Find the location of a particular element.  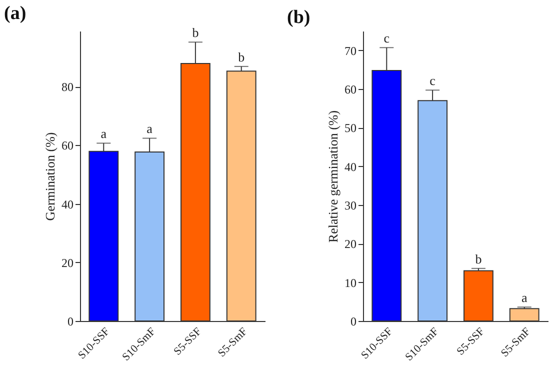

y-tick-label: 50 is located at coordinates (350, 128).